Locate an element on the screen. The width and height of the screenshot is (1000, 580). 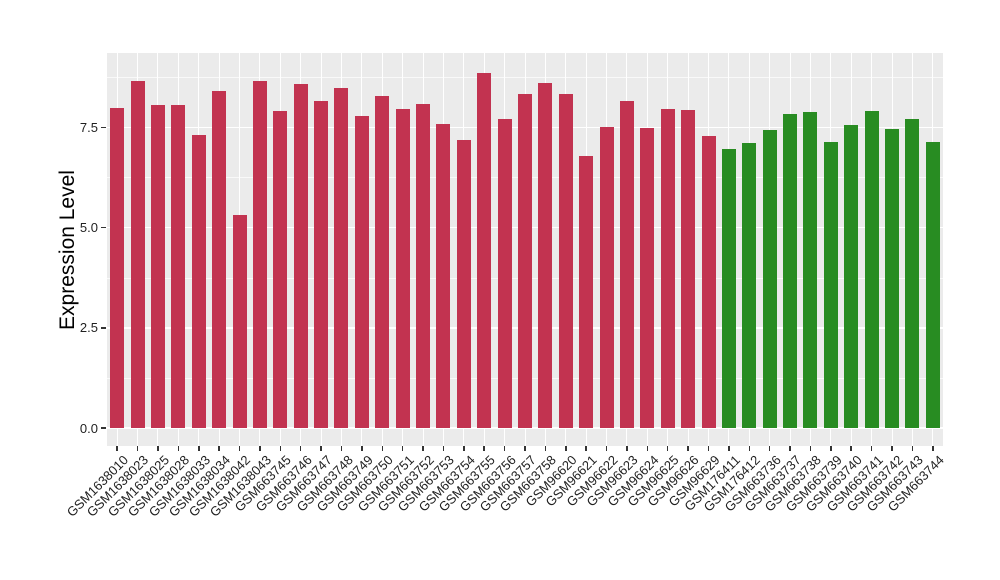
y-tick-label: 7.5 is located at coordinates (88, 127).